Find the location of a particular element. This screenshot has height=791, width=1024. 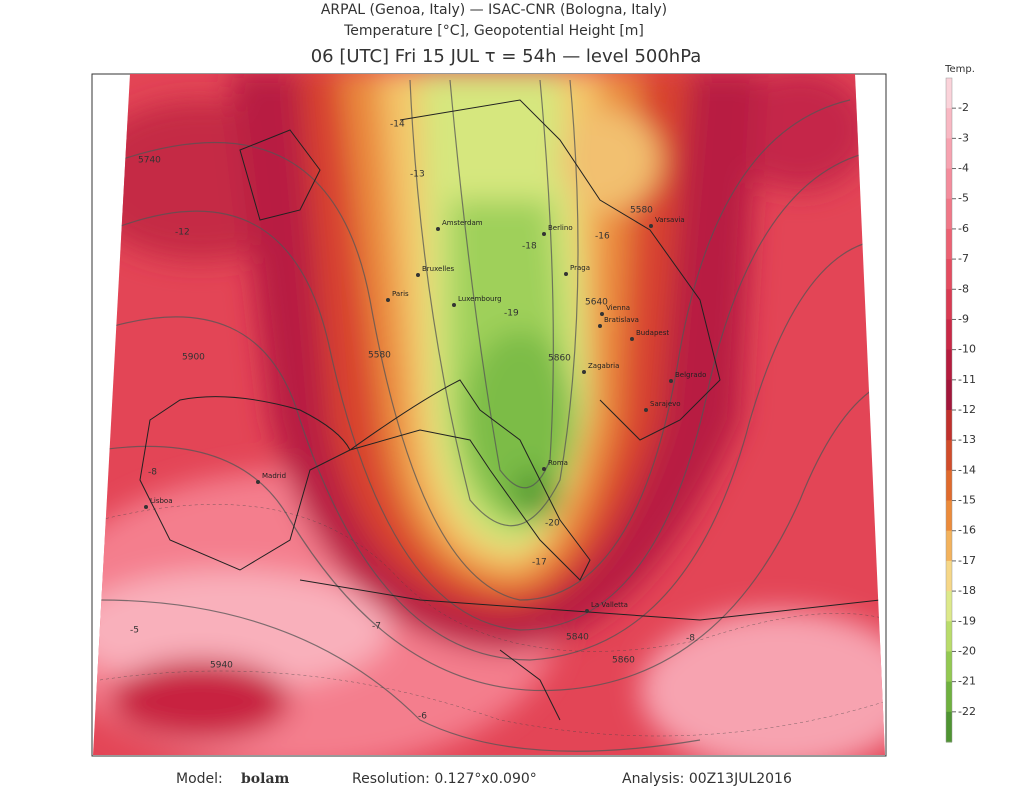

city-label: Luxembourg is located at coordinates (480, 299).